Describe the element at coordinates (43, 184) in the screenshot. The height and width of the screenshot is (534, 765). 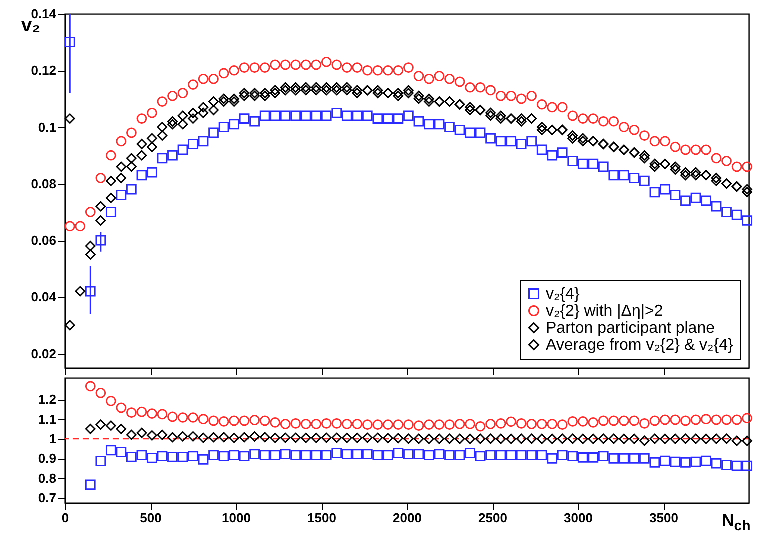
I see `y-tick-label: 0.08` at that location.